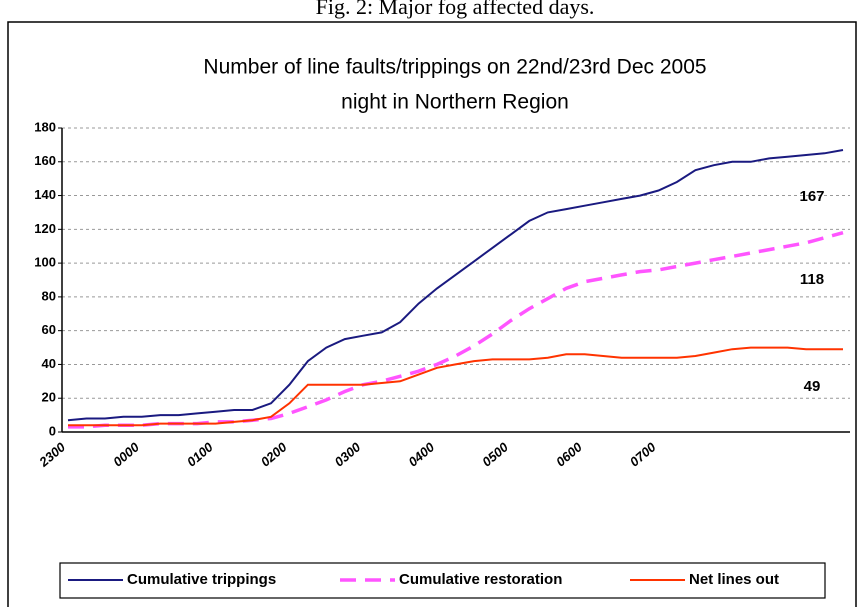 The width and height of the screenshot is (859, 607). I want to click on legend-label: Cumulative trippings, so click(201, 579).